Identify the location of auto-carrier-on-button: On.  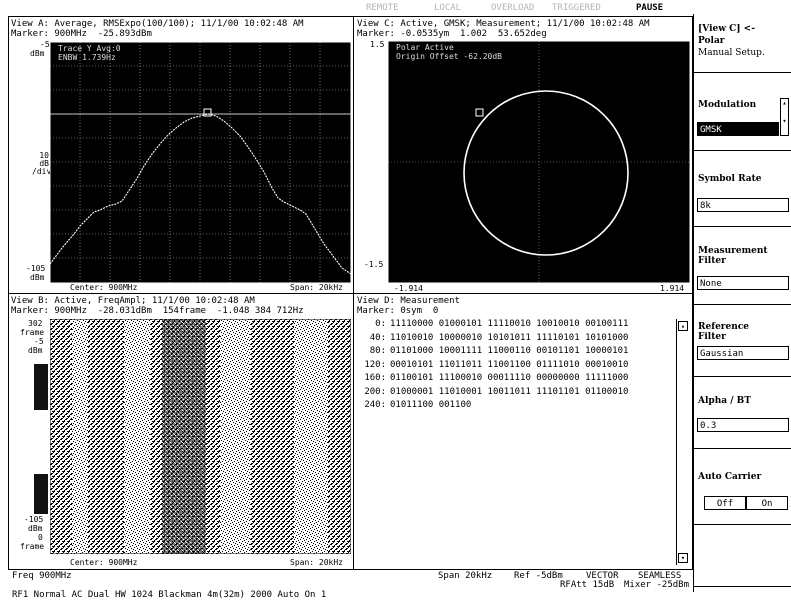
(767, 503).